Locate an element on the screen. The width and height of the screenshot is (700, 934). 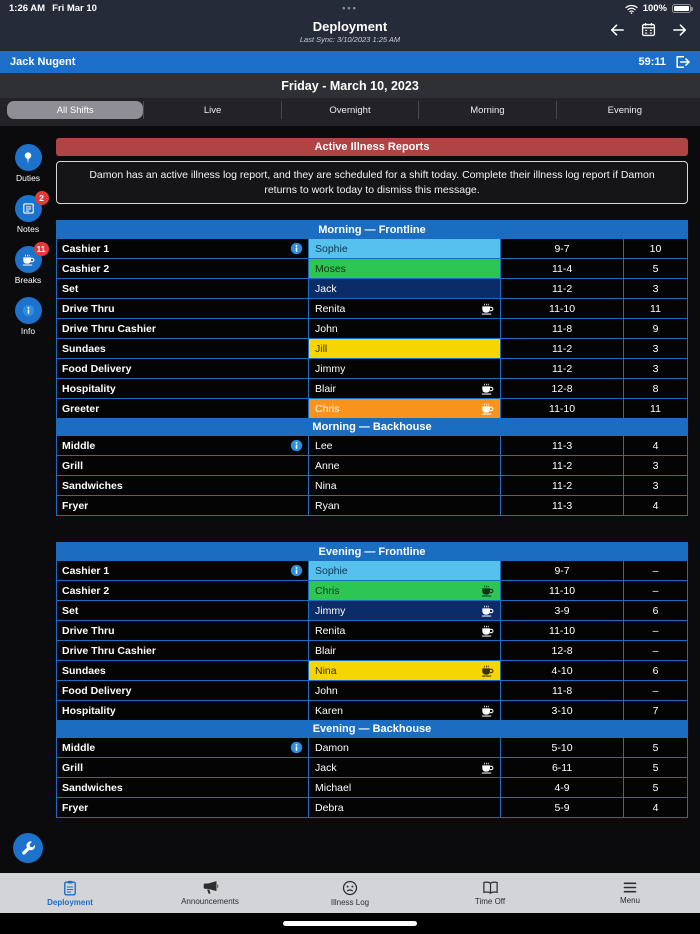
deployment-row: Food Delivery John 11-8 – is located at coordinates (372, 690).